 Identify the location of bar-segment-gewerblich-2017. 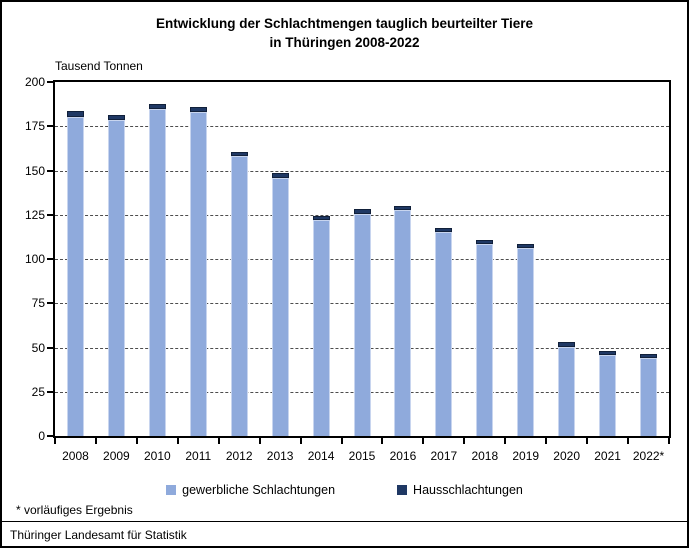
(444, 334).